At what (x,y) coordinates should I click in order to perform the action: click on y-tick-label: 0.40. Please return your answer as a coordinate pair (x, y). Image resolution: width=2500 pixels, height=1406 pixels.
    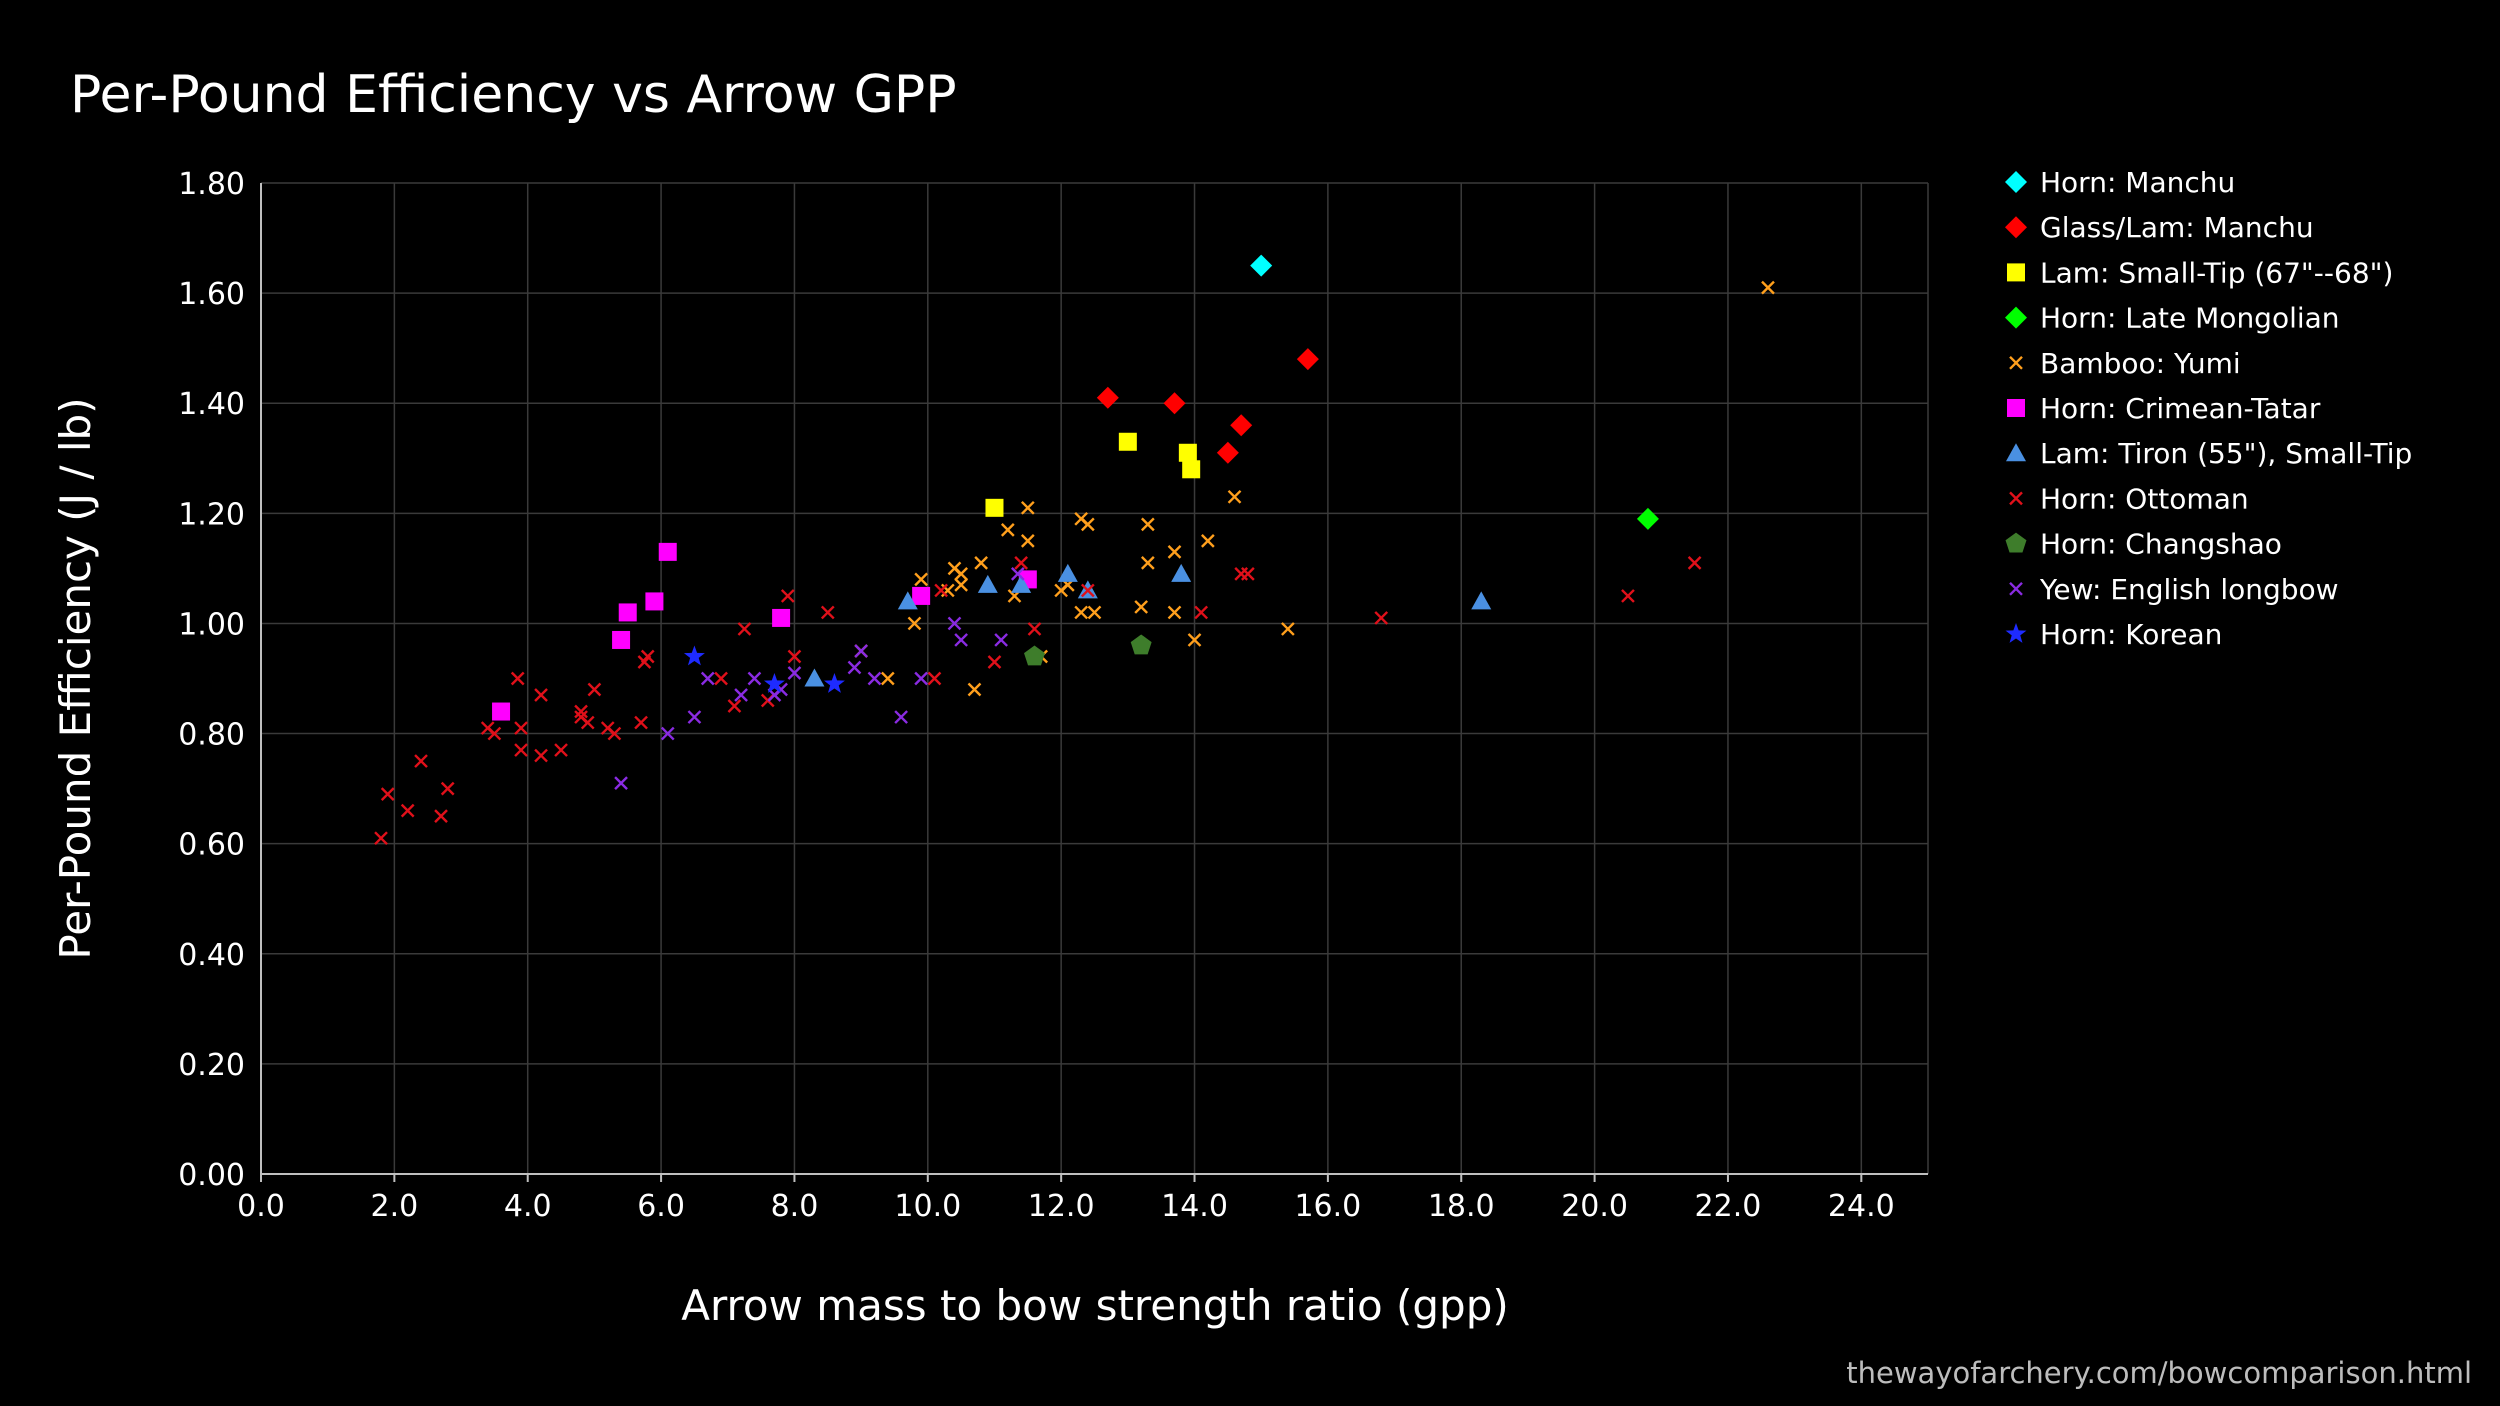
    Looking at the image, I should click on (211, 955).